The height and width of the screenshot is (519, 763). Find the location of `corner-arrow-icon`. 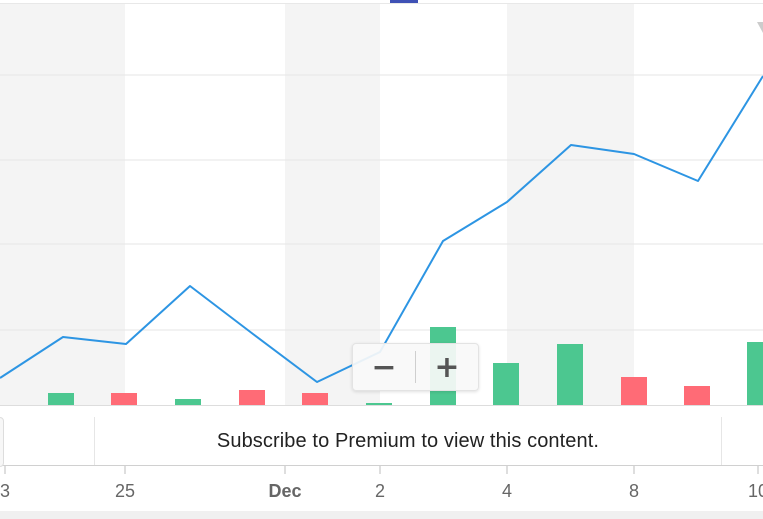

corner-arrow-icon is located at coordinates (760, 27).